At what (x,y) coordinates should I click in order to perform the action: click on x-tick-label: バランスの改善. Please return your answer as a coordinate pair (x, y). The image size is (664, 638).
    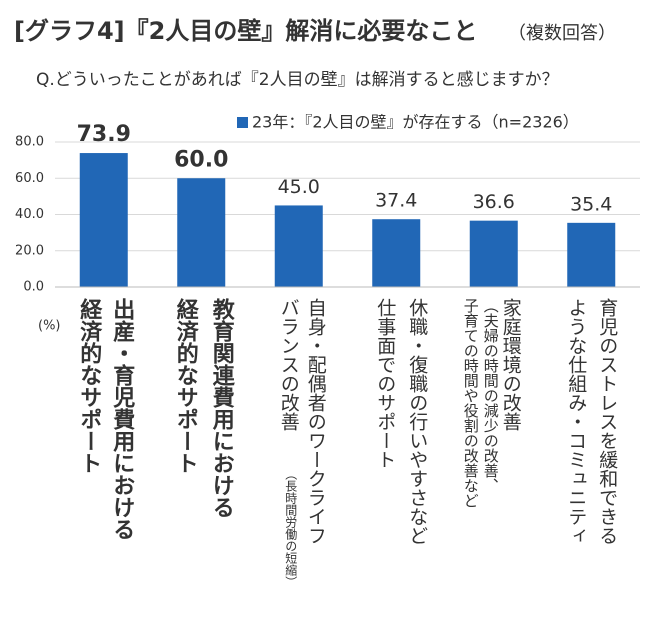
    Looking at the image, I should click on (289, 364).